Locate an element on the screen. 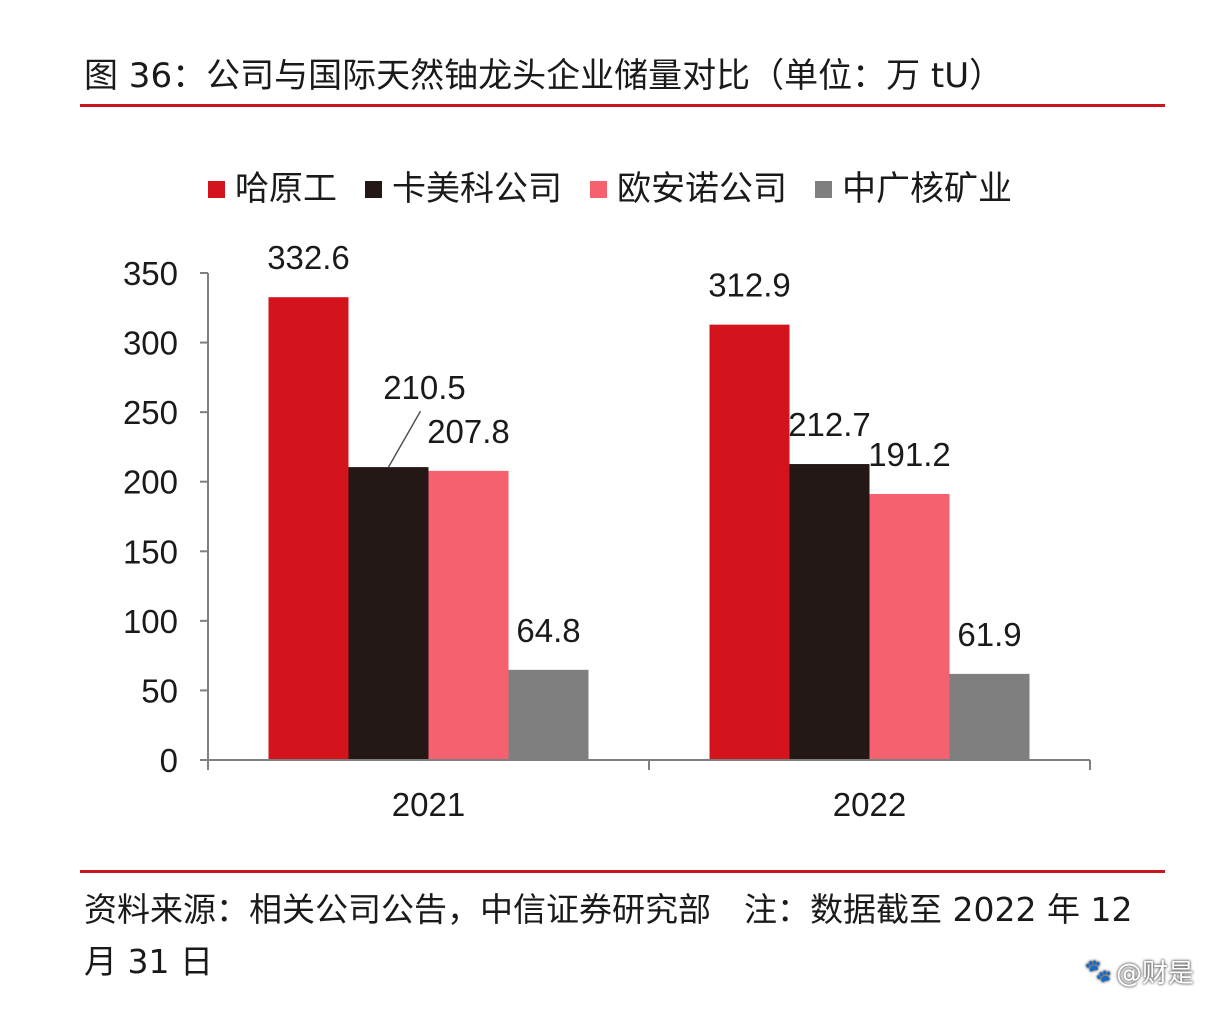 Image resolution: width=1220 pixels, height=1016 pixels. legend-item-orano: 欧安诺公司 is located at coordinates (688, 189).